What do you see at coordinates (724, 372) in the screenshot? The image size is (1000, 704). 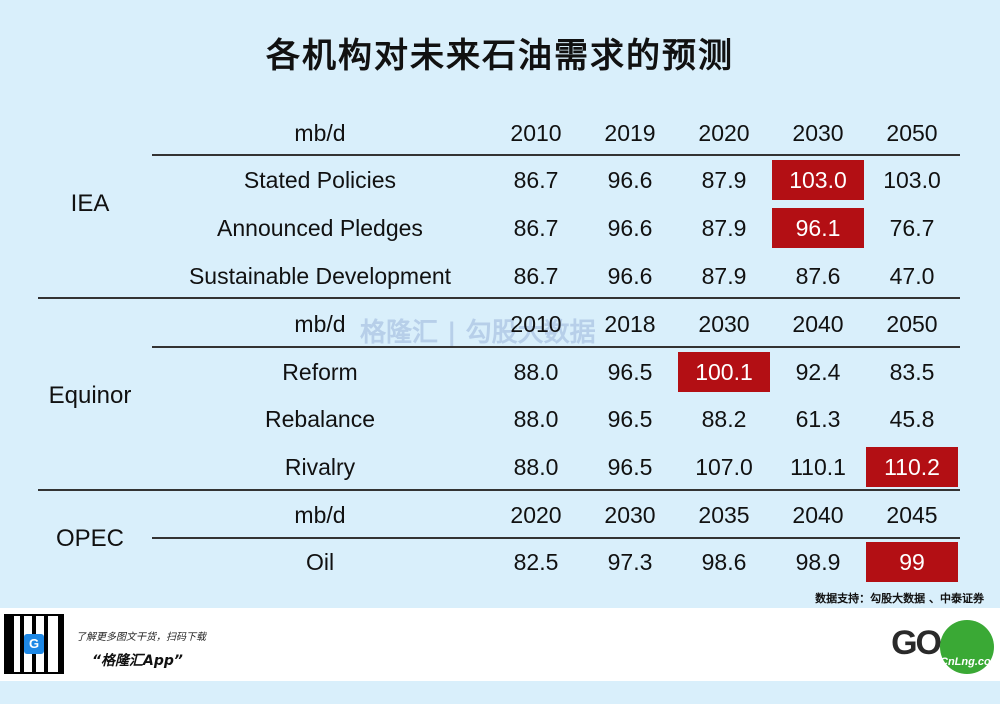 I see `data-cell-highlighted: 100.1` at bounding box center [724, 372].